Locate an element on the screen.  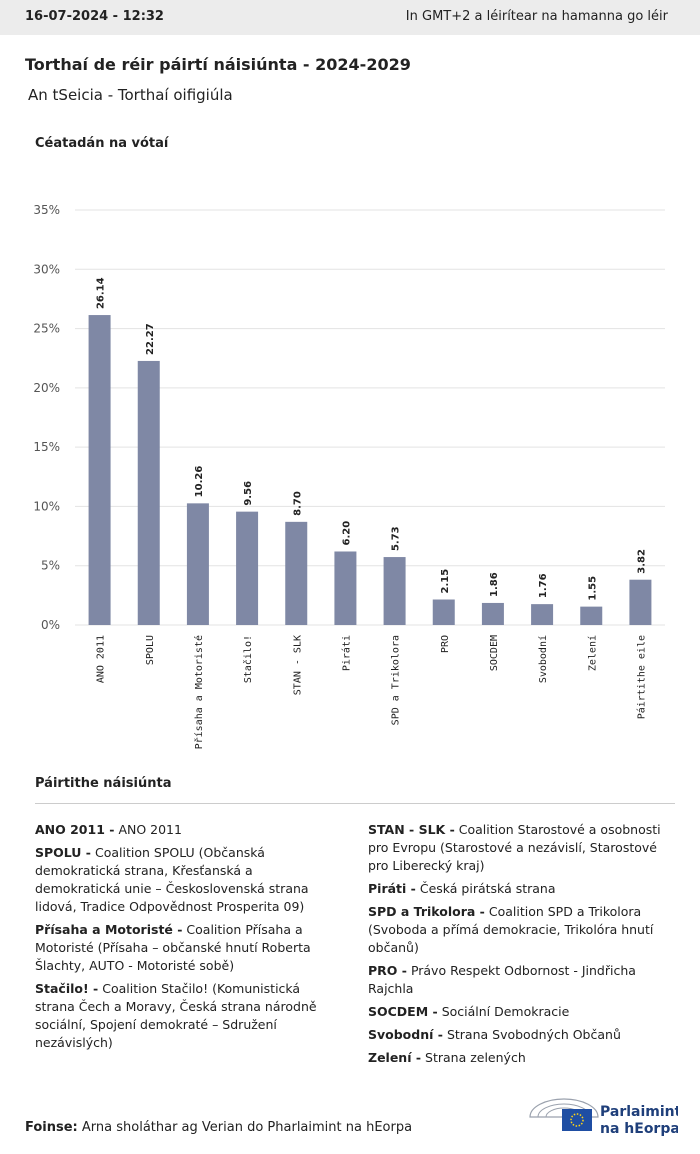
party-name: SPOLU - is located at coordinates (63, 852).